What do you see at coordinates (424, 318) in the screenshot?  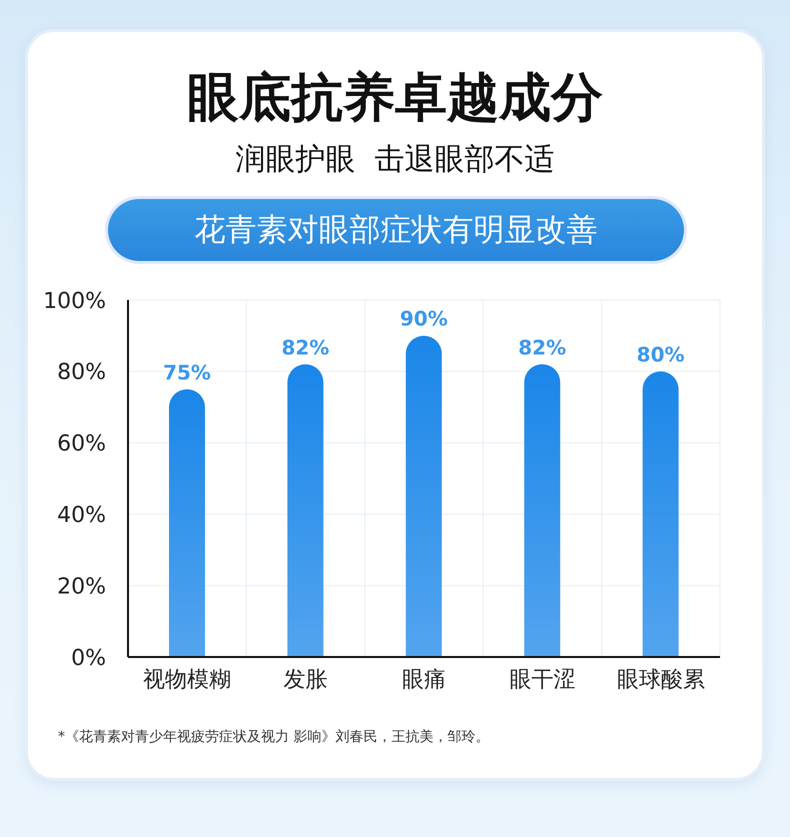 I see `data-label: 90%` at bounding box center [424, 318].